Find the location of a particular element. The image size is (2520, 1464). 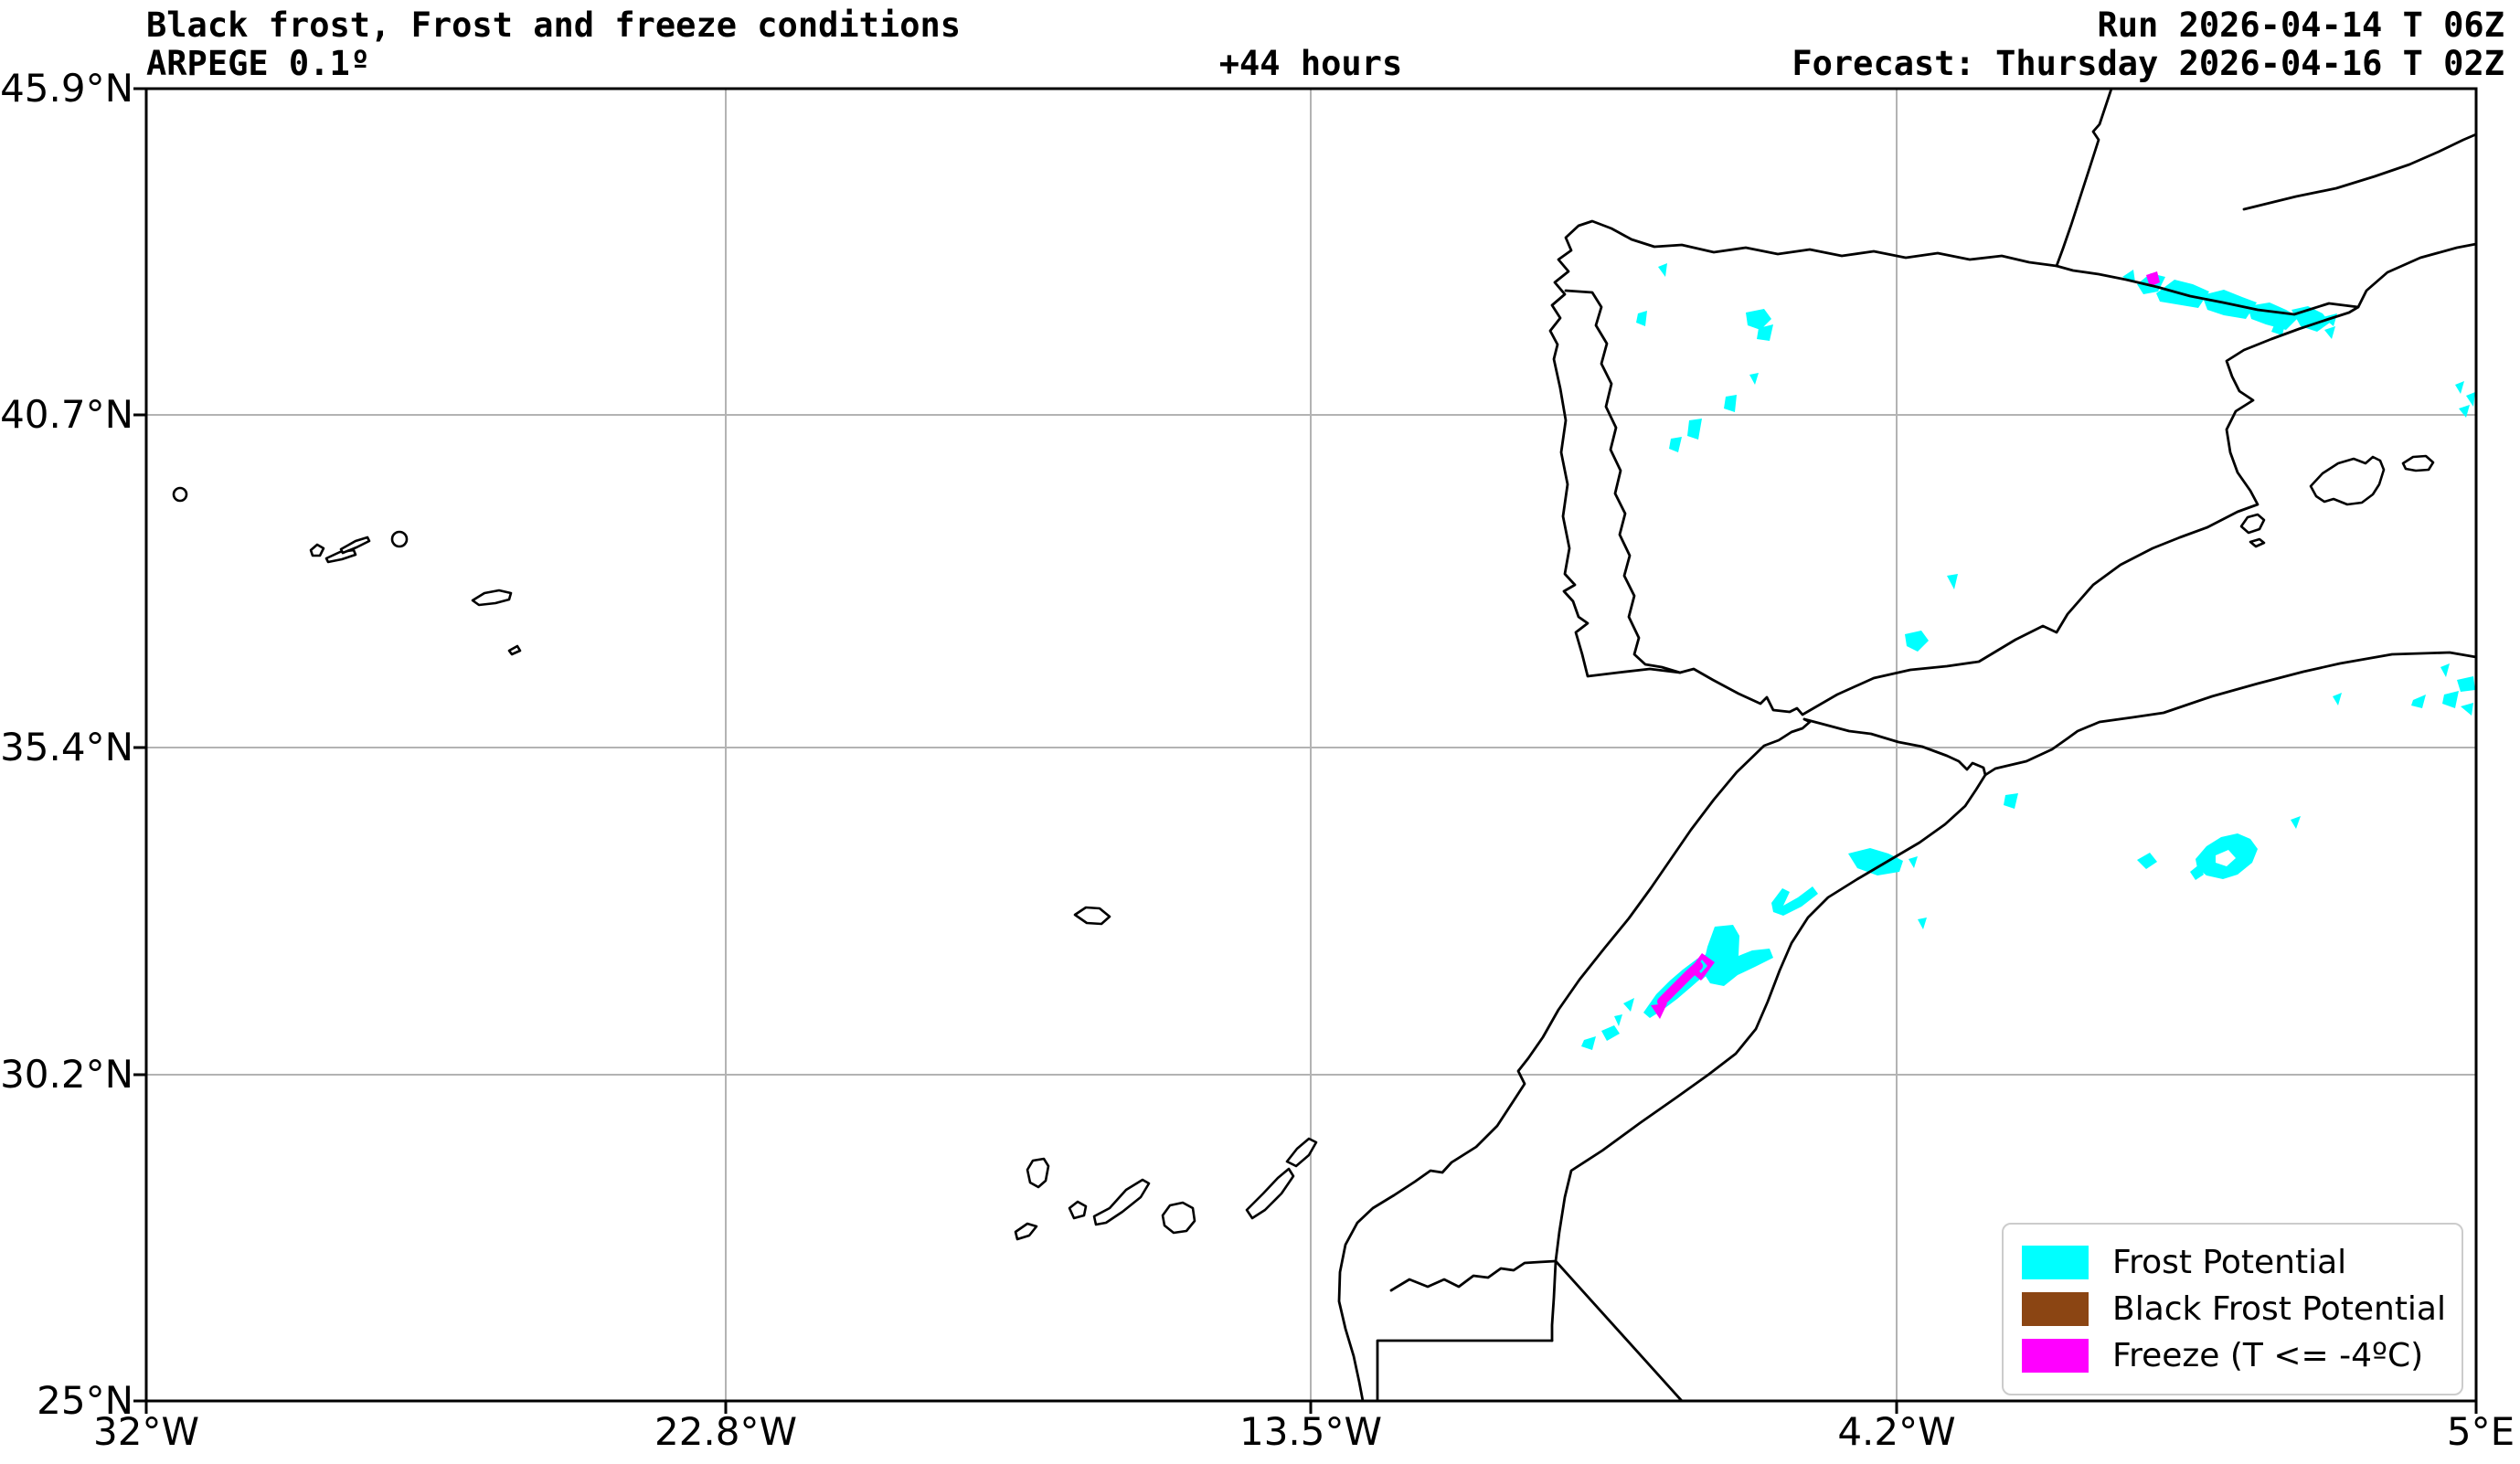

graciosa-island is located at coordinates (399, 539).